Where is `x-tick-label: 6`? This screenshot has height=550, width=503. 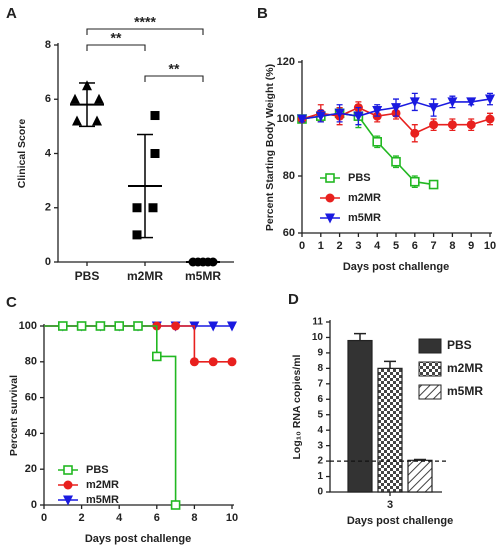 x-tick-label: 6 is located at coordinates (157, 518).